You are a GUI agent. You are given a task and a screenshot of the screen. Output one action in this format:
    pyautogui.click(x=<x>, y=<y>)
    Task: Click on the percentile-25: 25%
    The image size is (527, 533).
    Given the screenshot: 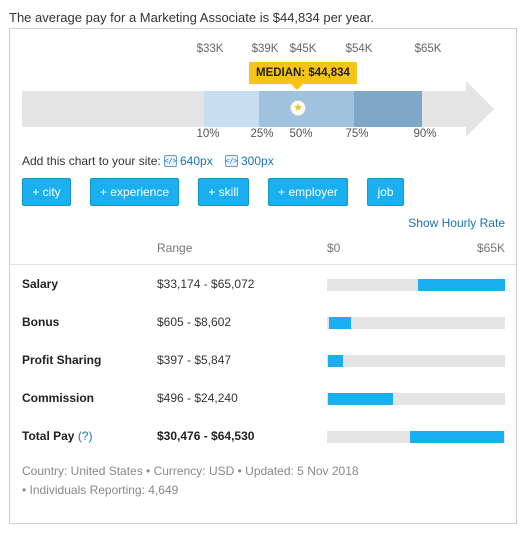 What is the action you would take?
    pyautogui.click(x=262, y=134)
    